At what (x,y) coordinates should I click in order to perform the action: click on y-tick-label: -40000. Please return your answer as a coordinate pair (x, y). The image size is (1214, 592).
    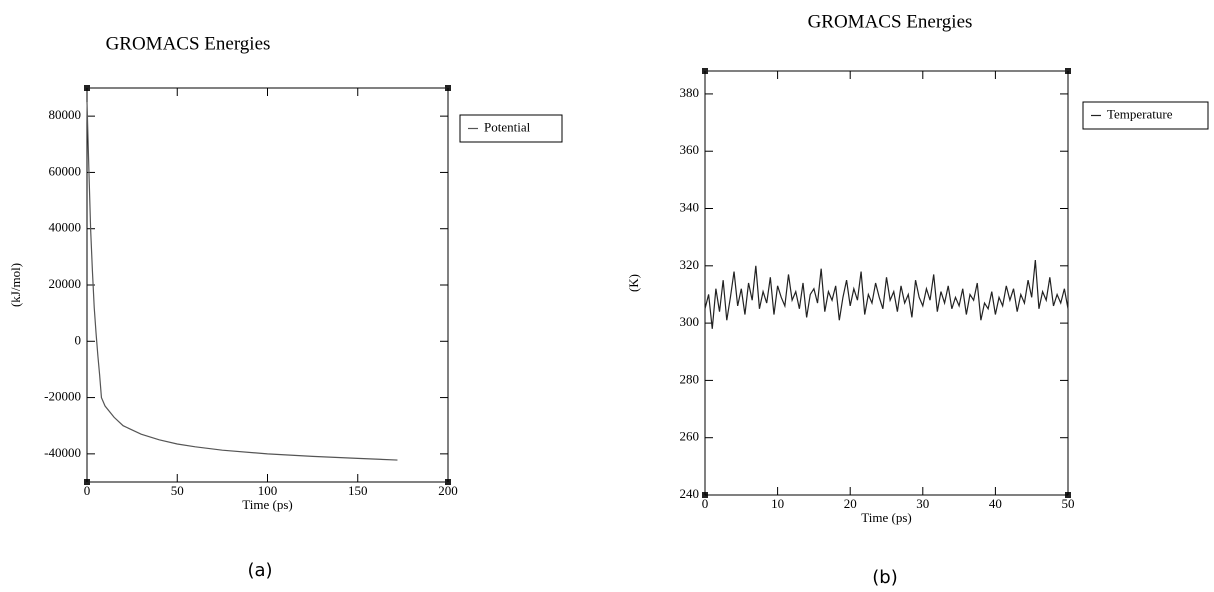
    Looking at the image, I should click on (62, 452).